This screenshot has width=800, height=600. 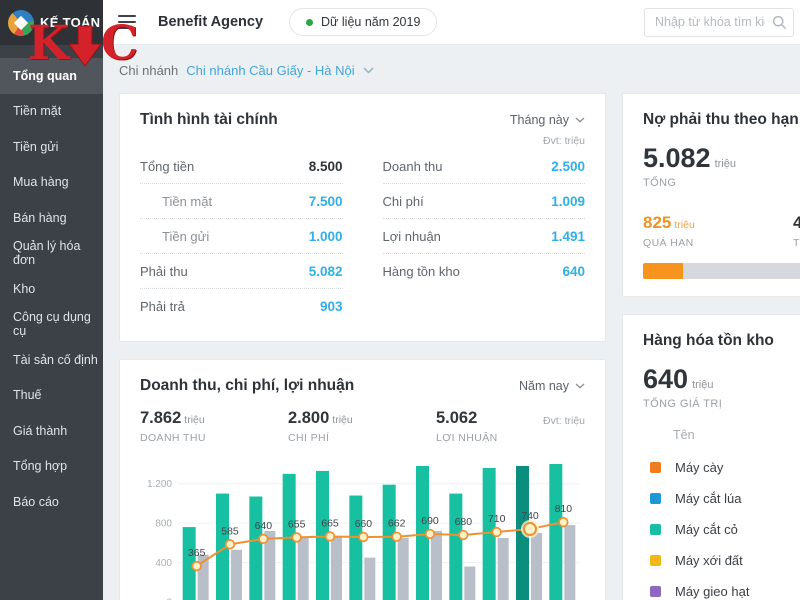 I want to click on sidebar-item-tien-mat: Tiền mặt, so click(x=51, y=112).